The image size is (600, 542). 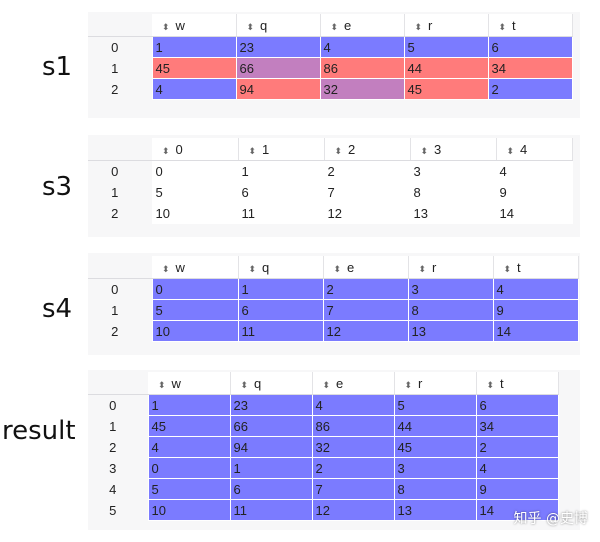 I want to click on column-header: ⬍ 3, so click(x=453, y=149).